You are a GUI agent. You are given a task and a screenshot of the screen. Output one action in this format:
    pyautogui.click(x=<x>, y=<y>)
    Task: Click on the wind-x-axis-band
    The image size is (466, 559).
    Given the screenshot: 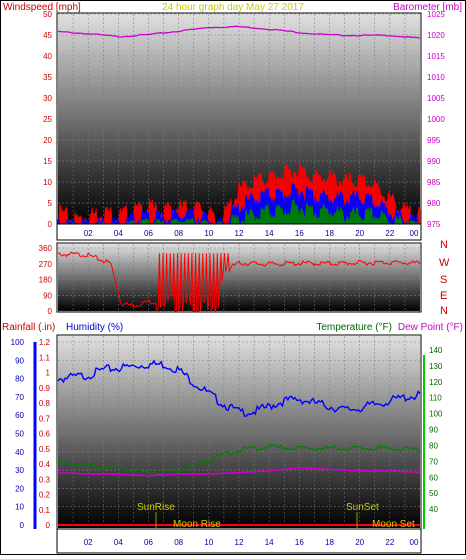 What is the action you would take?
    pyautogui.click(x=239, y=232)
    